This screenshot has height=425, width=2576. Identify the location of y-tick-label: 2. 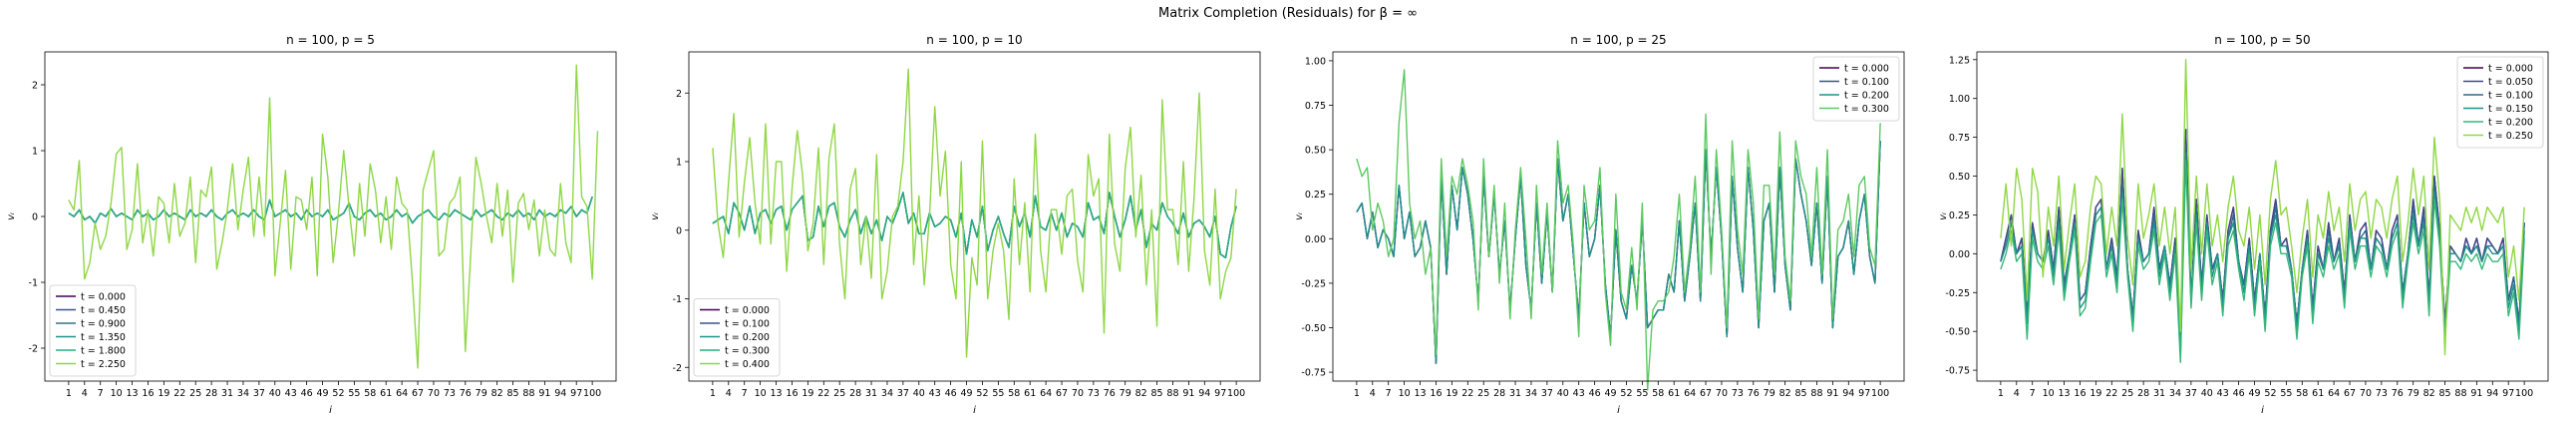
(35, 87).